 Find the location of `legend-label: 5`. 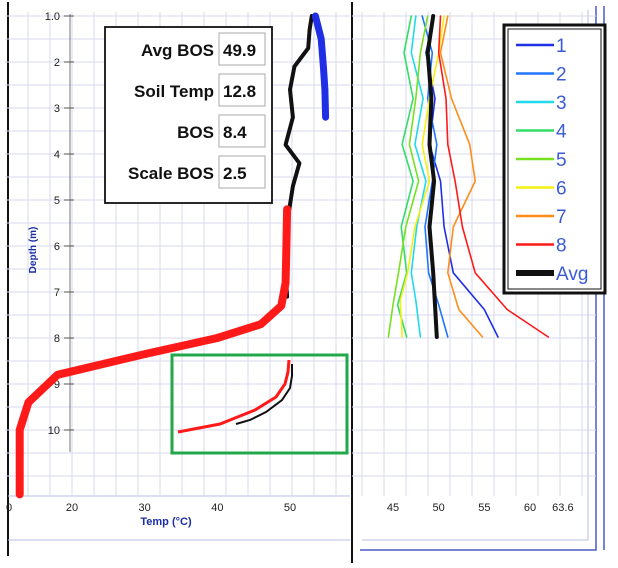

legend-label: 5 is located at coordinates (561, 160).